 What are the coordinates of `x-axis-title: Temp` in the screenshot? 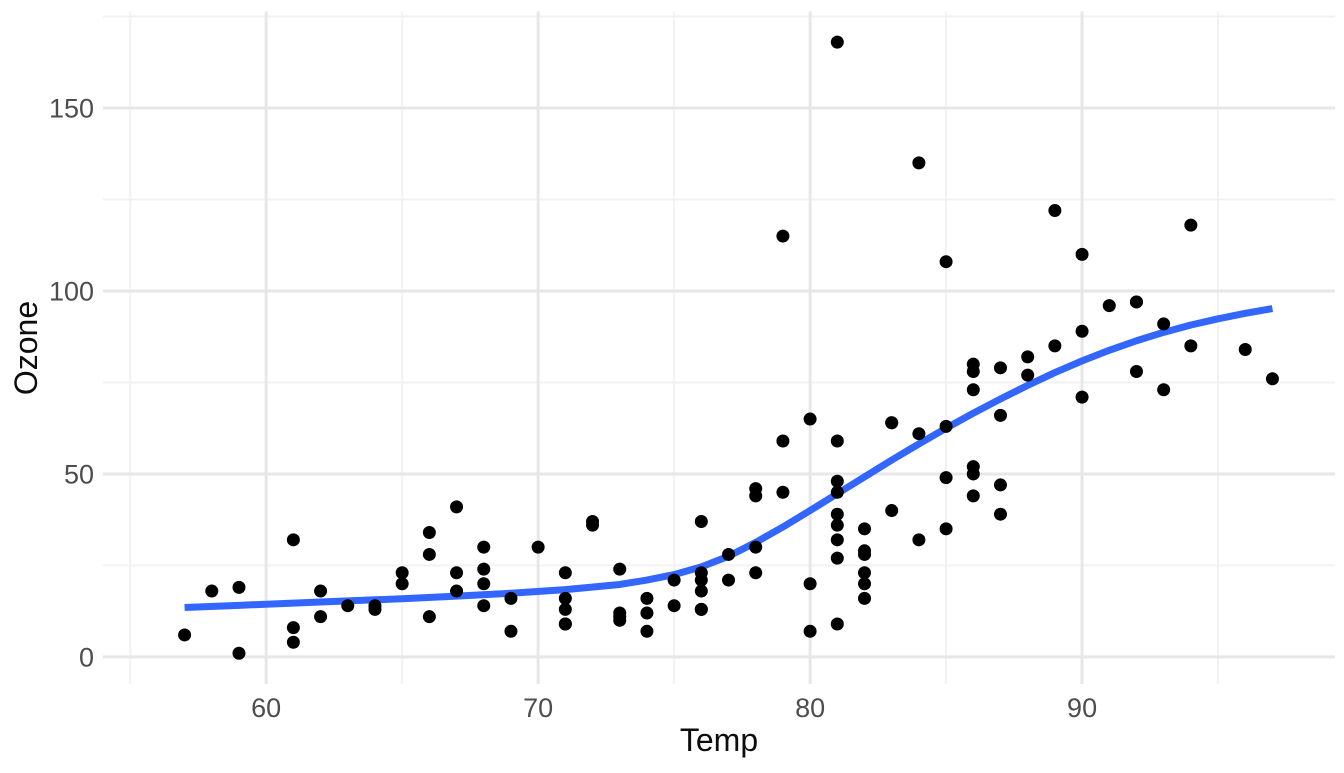 It's located at (719, 740).